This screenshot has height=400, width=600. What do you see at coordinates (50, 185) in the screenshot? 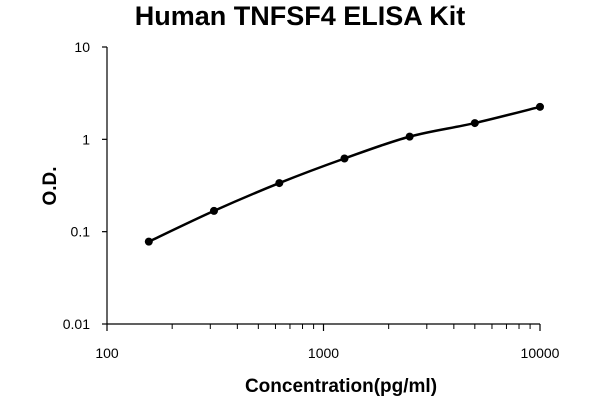
I see `y-axis-label: O.D.` at bounding box center [50, 185].